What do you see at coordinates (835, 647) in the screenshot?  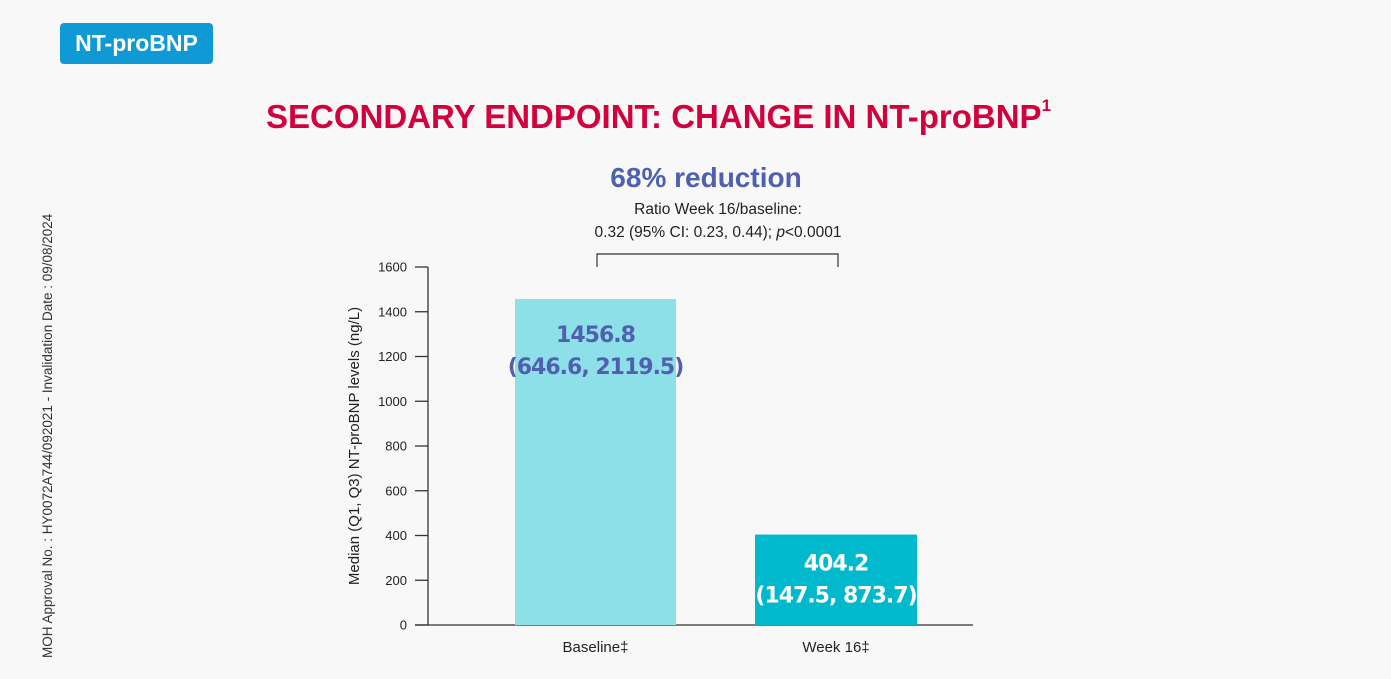 I see `category-label: Week 16‡` at bounding box center [835, 647].